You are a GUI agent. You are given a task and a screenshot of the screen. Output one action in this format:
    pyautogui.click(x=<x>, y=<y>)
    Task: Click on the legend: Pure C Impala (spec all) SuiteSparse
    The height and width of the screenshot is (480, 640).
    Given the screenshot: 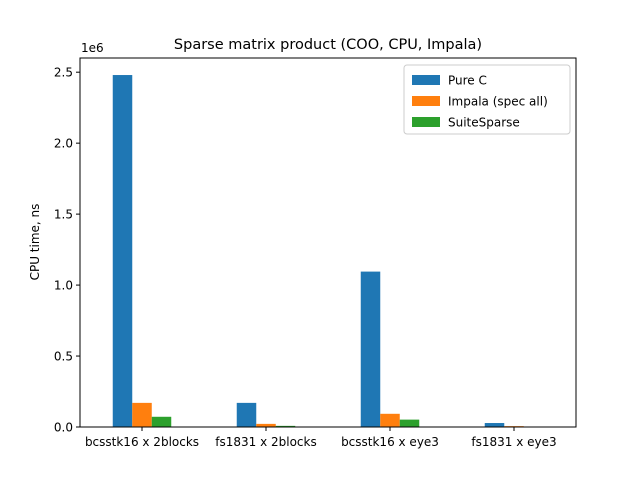 What is the action you would take?
    pyautogui.click(x=487, y=99)
    